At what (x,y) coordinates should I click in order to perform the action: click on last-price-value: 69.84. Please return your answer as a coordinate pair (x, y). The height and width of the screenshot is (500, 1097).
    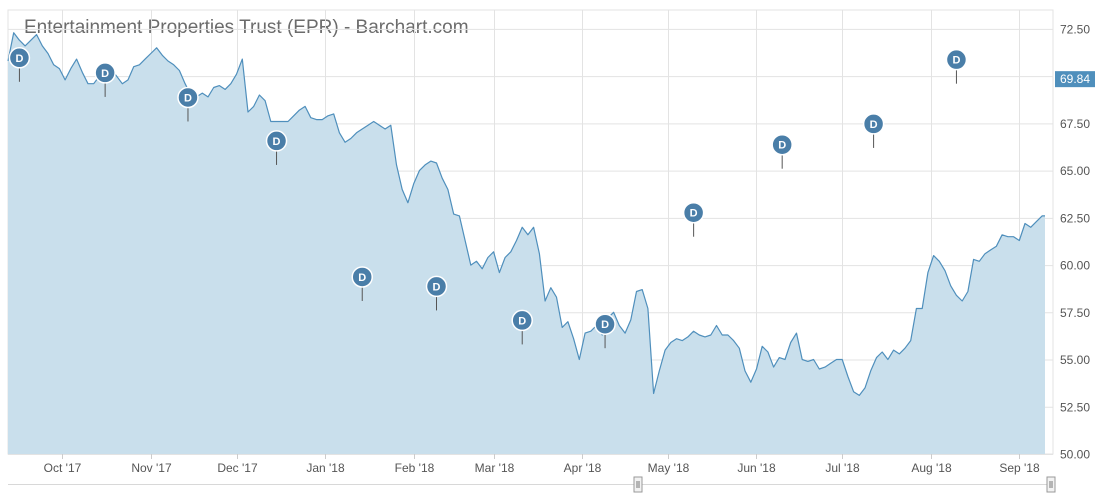
    Looking at the image, I should click on (1075, 79).